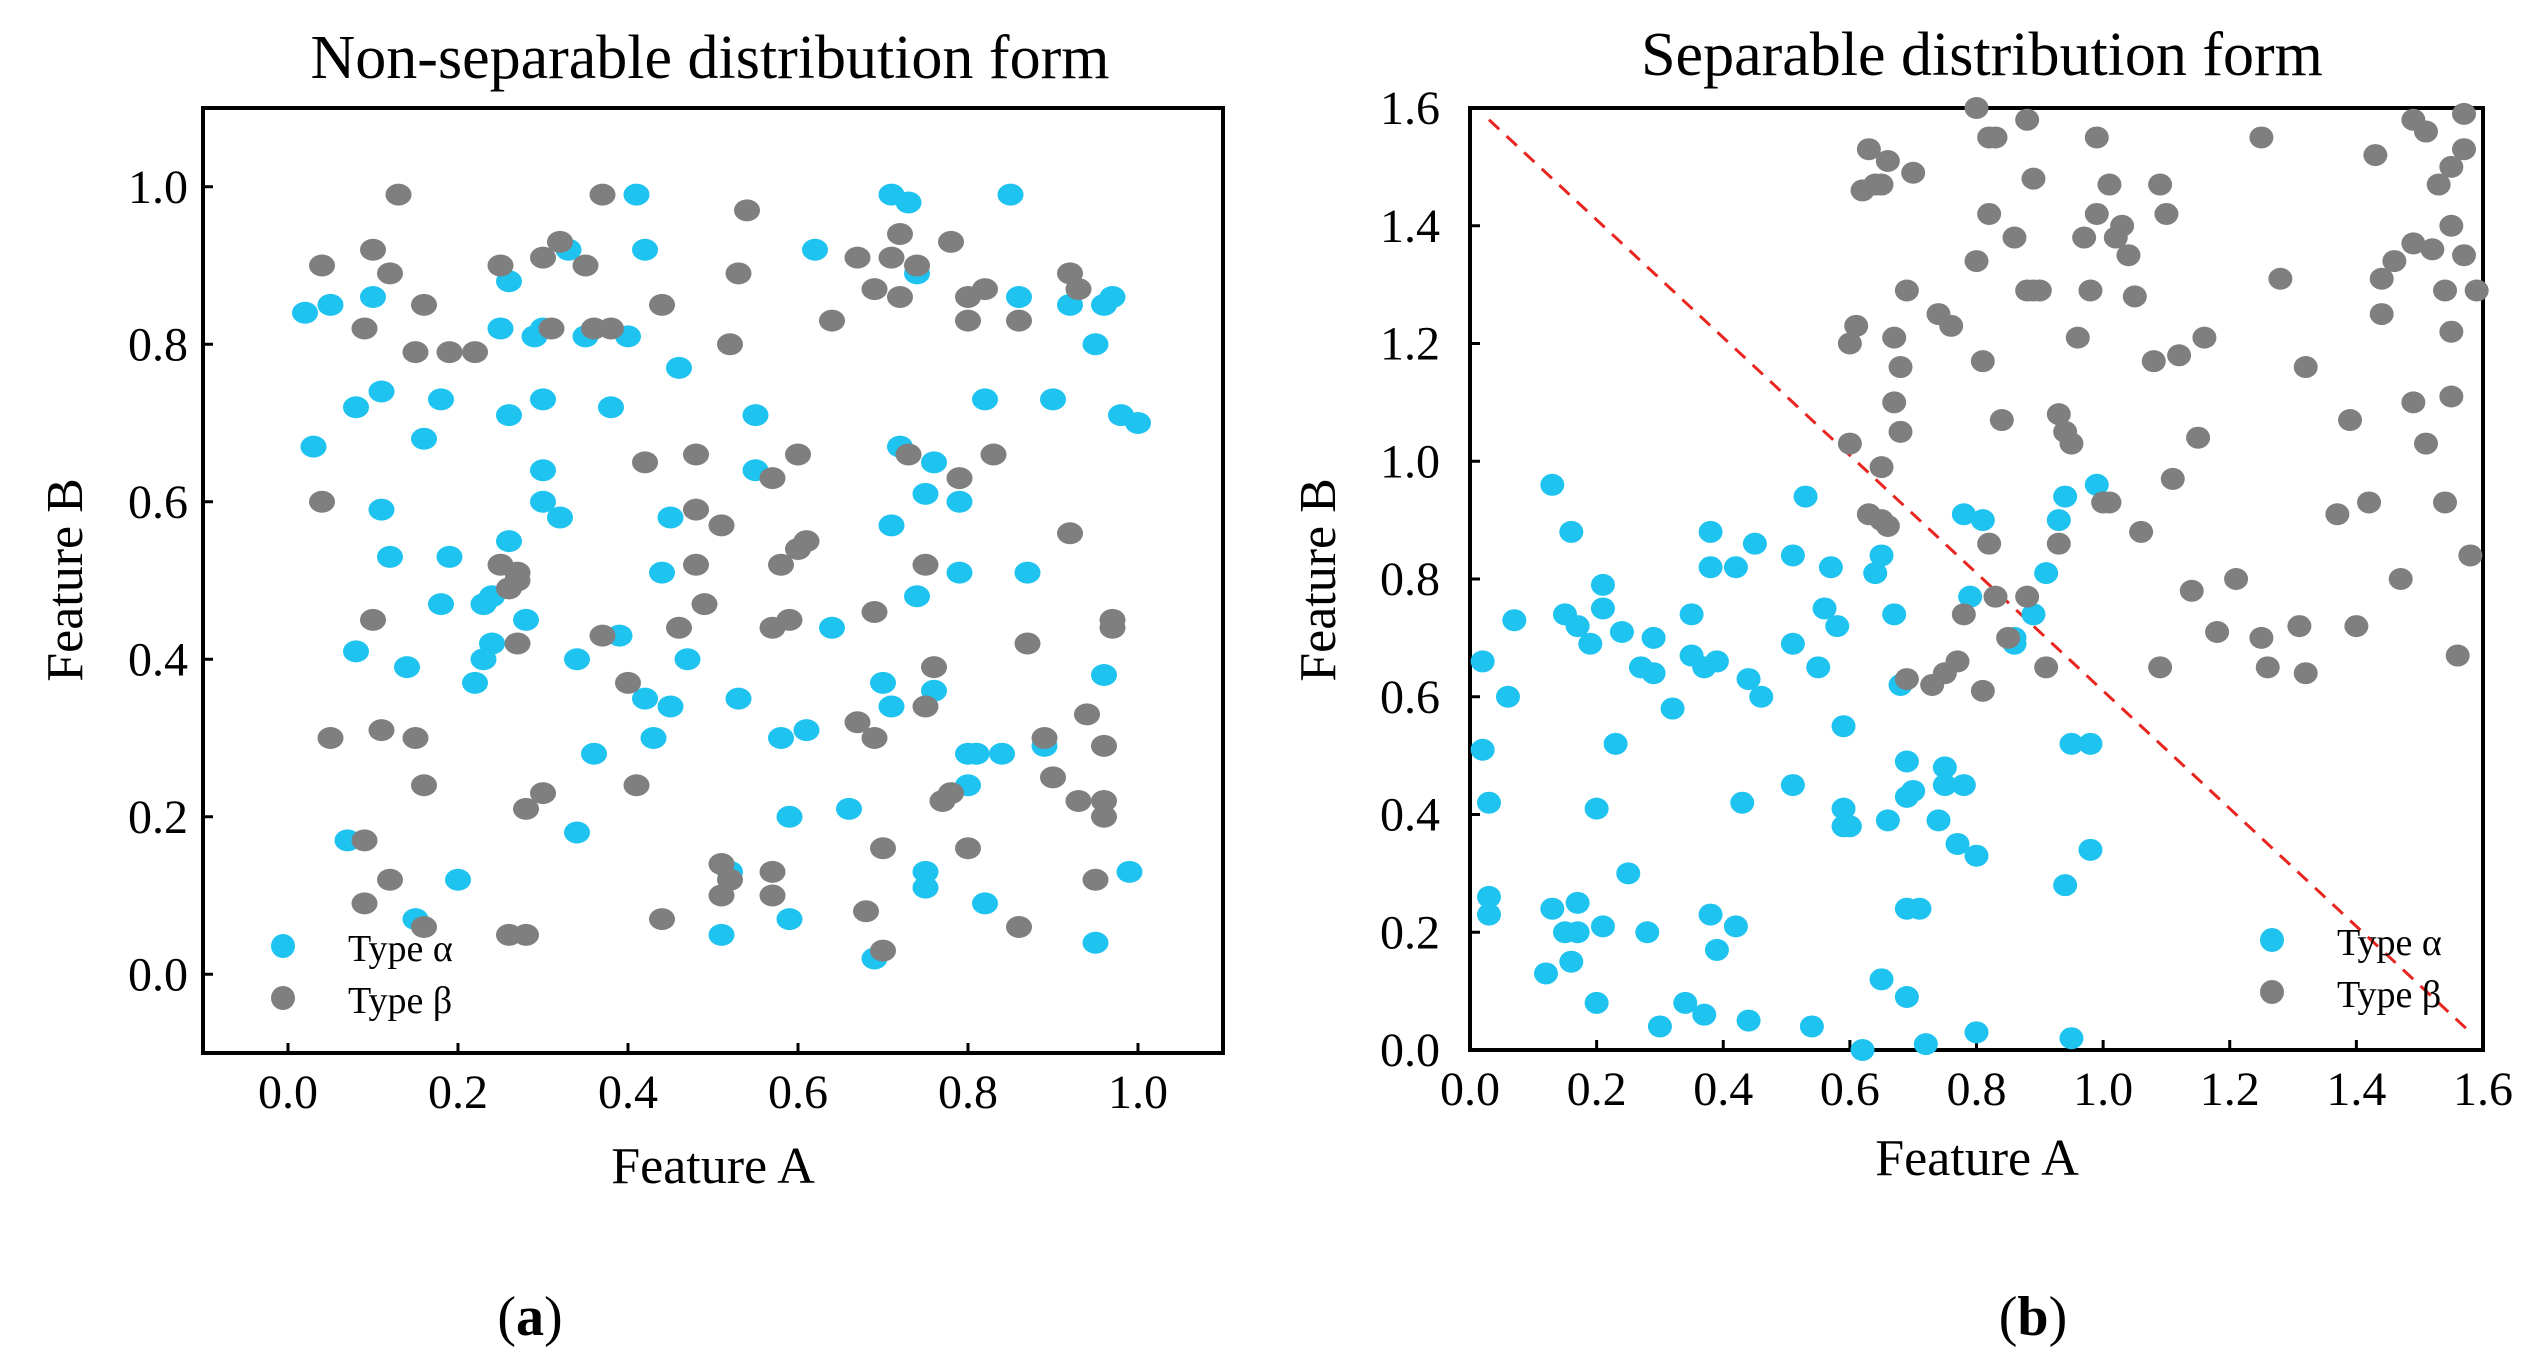 The height and width of the screenshot is (1371, 2542). What do you see at coordinates (2272, 940) in the screenshot?
I see `panel-b-legend-alpha-marker` at bounding box center [2272, 940].